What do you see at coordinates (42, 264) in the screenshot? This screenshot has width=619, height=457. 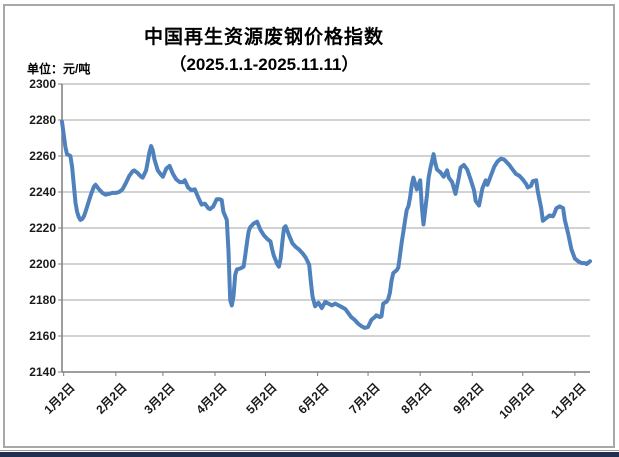 I see `y-axis-label: 2200` at bounding box center [42, 264].